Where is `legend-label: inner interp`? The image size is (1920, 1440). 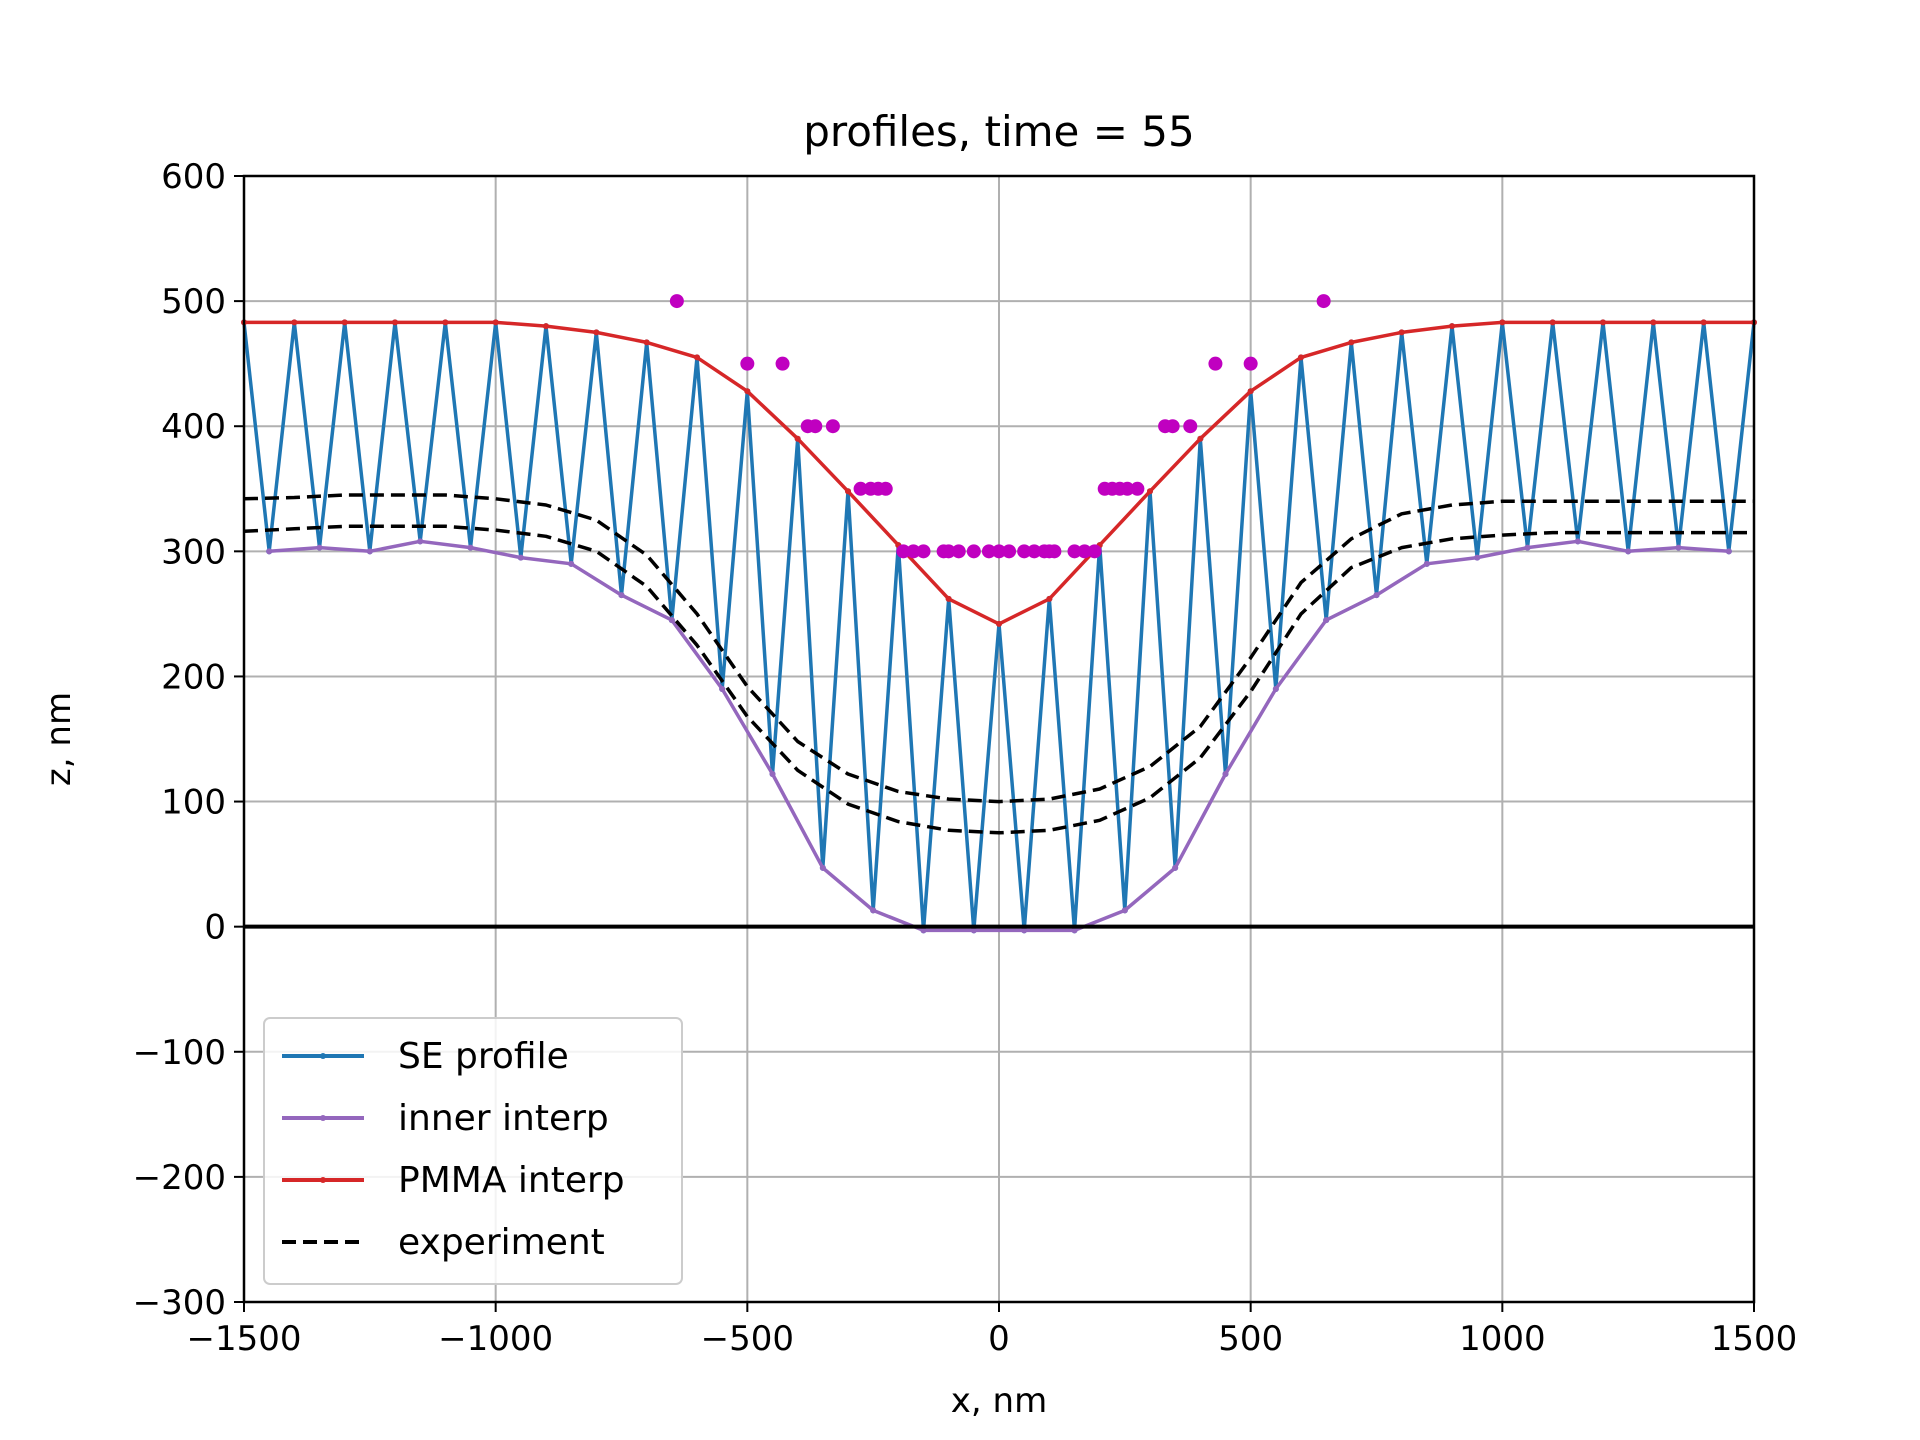 legend-label: inner interp is located at coordinates (503, 1118).